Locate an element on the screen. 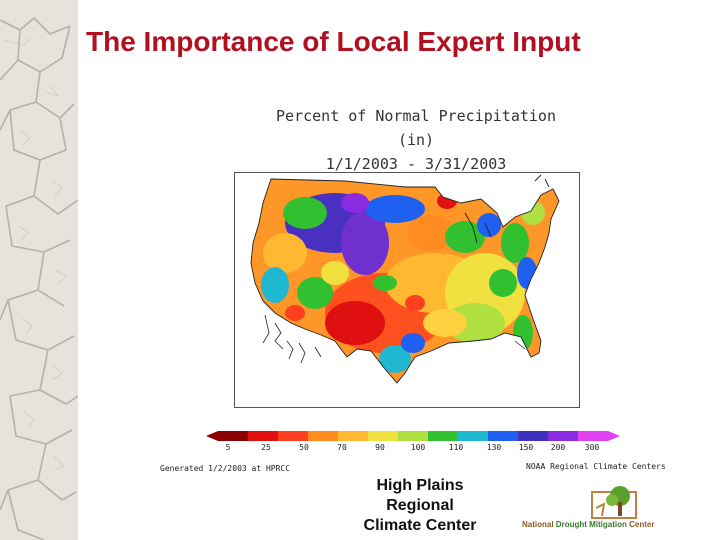 The image size is (720, 540). precipitation-legend is located at coordinates (413, 435).